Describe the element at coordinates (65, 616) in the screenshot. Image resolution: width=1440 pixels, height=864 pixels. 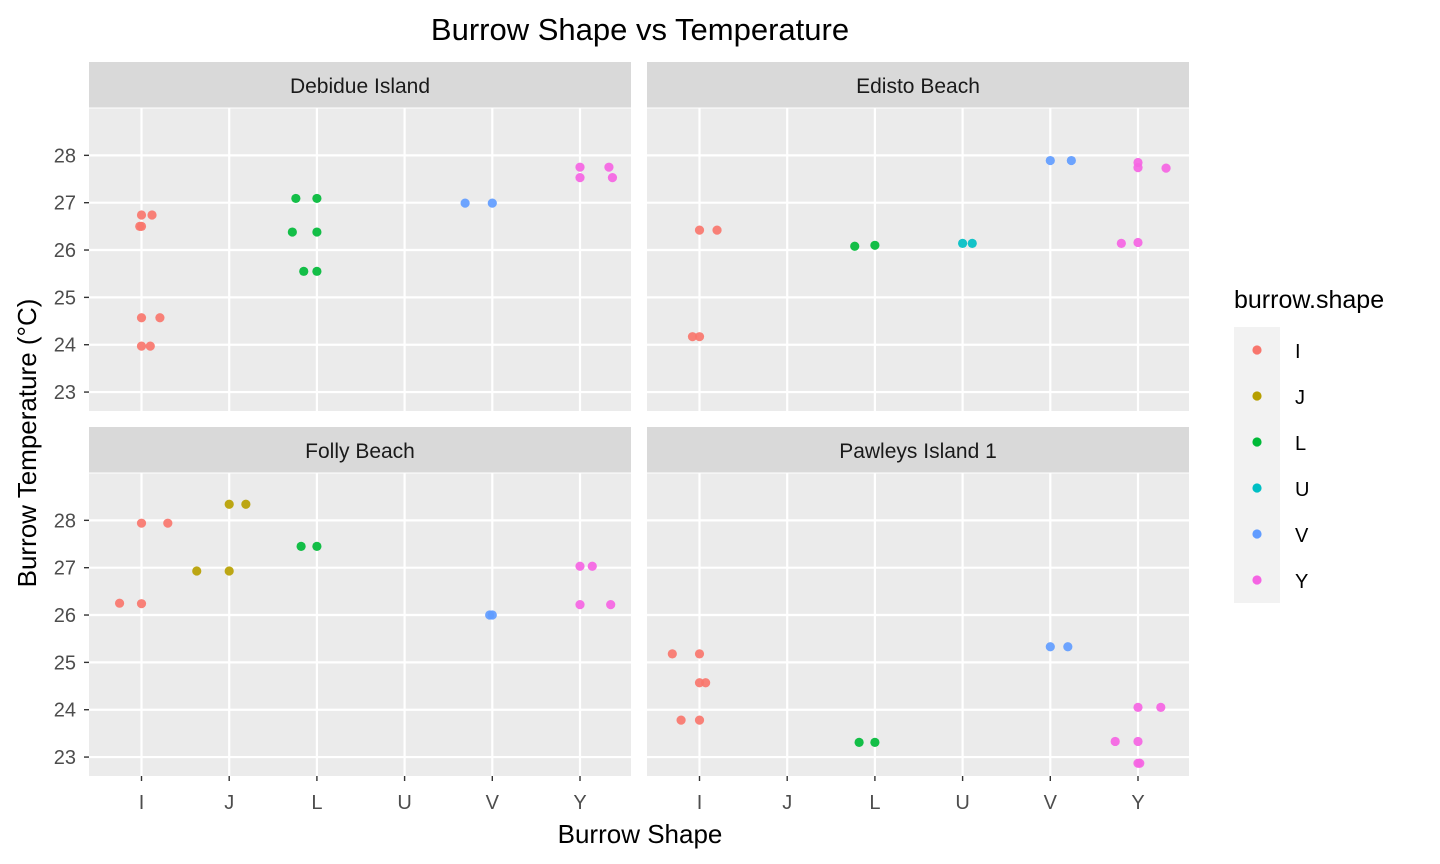
I see `y-tick-label: 26` at that location.